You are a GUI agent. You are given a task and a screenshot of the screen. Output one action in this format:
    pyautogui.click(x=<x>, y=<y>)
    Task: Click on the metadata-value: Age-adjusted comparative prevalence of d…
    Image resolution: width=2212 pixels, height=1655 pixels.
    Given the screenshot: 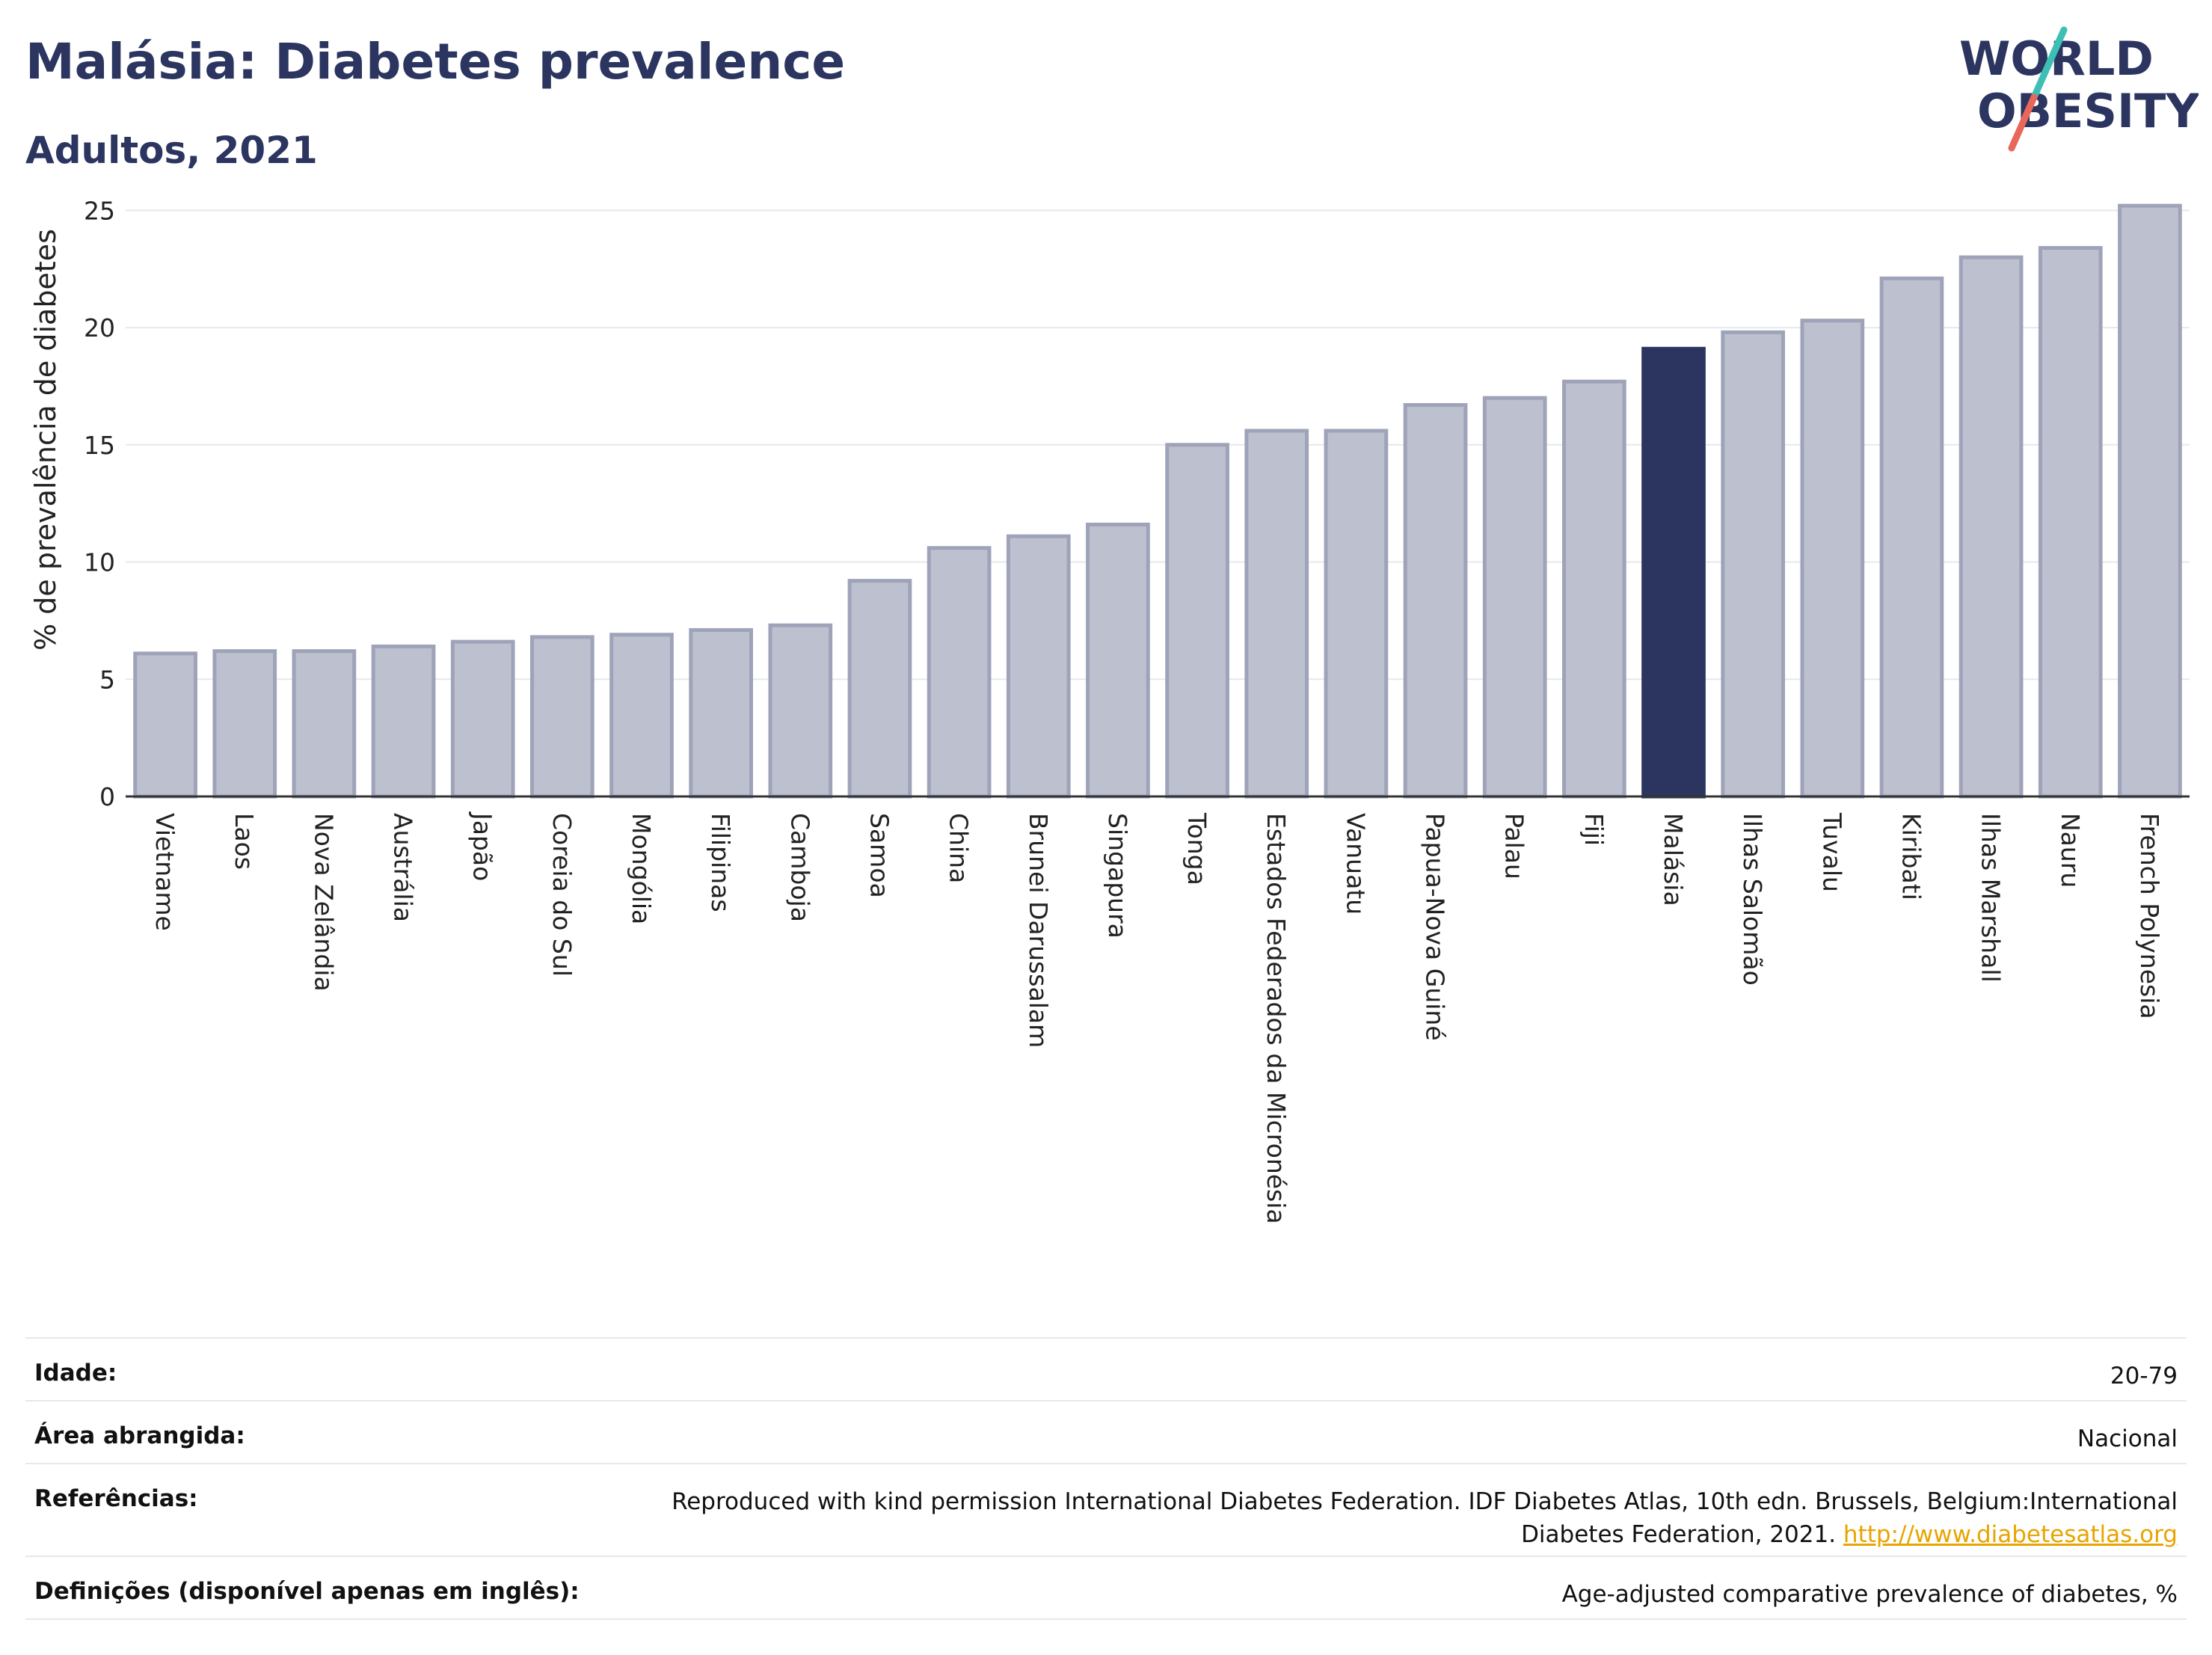 What is the action you would take?
    pyautogui.click(x=1870, y=1594)
    